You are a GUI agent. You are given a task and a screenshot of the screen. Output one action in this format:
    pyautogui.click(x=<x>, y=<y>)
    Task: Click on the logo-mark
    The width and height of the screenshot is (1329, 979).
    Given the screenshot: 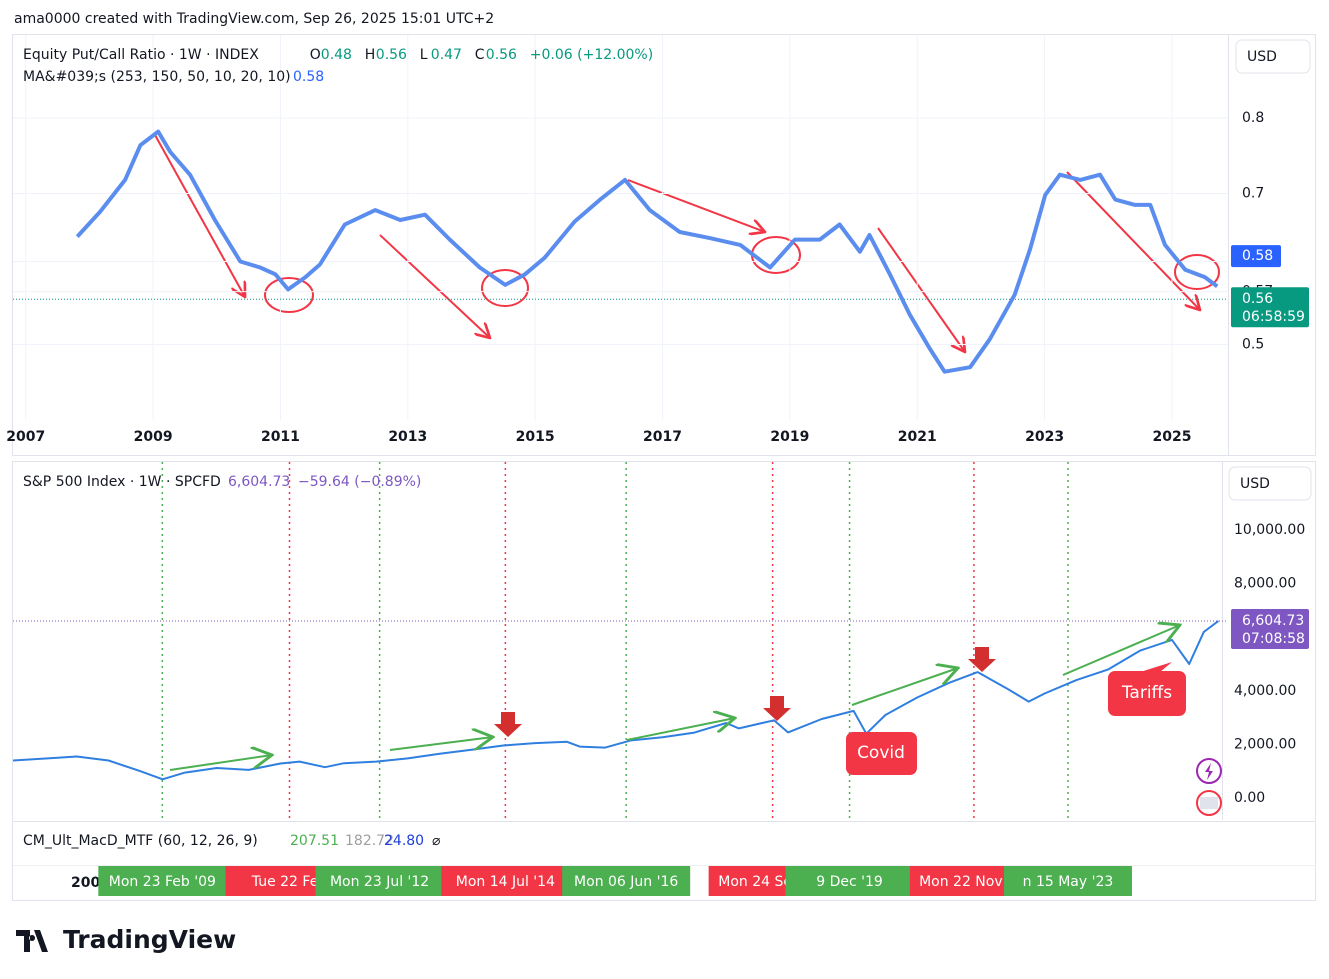 What is the action you would take?
    pyautogui.click(x=32, y=941)
    